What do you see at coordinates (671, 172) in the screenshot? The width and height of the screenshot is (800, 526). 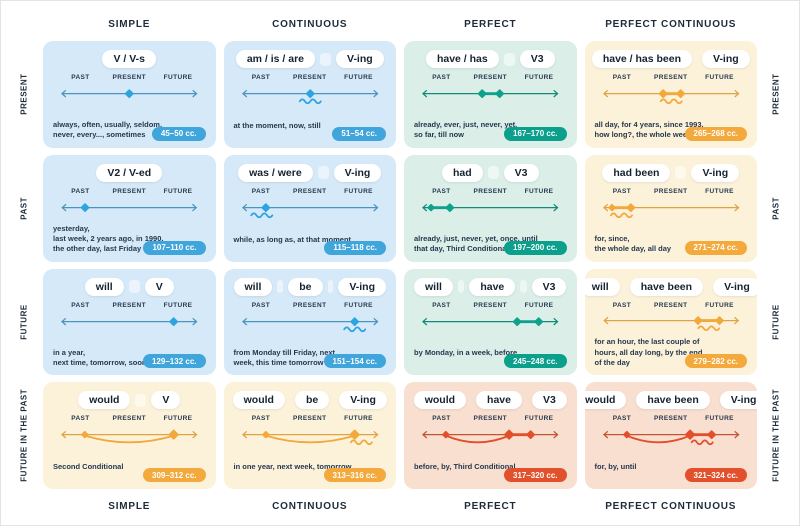 I see `formula: had been V-ing` at bounding box center [671, 172].